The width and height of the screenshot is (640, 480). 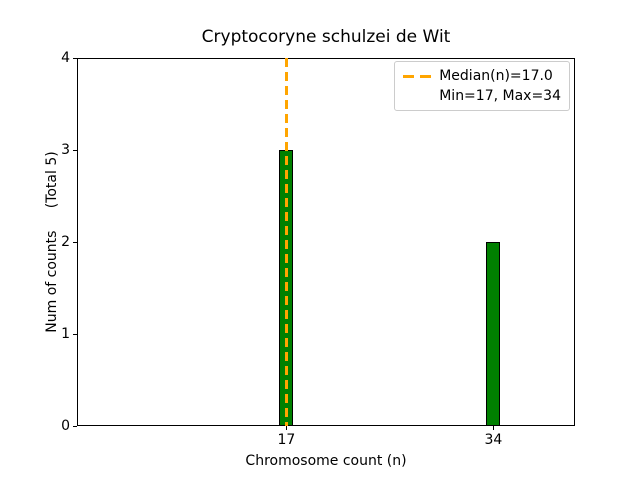 What do you see at coordinates (500, 96) in the screenshot?
I see `legend-label-minmax: Min=17, Max=34` at bounding box center [500, 96].